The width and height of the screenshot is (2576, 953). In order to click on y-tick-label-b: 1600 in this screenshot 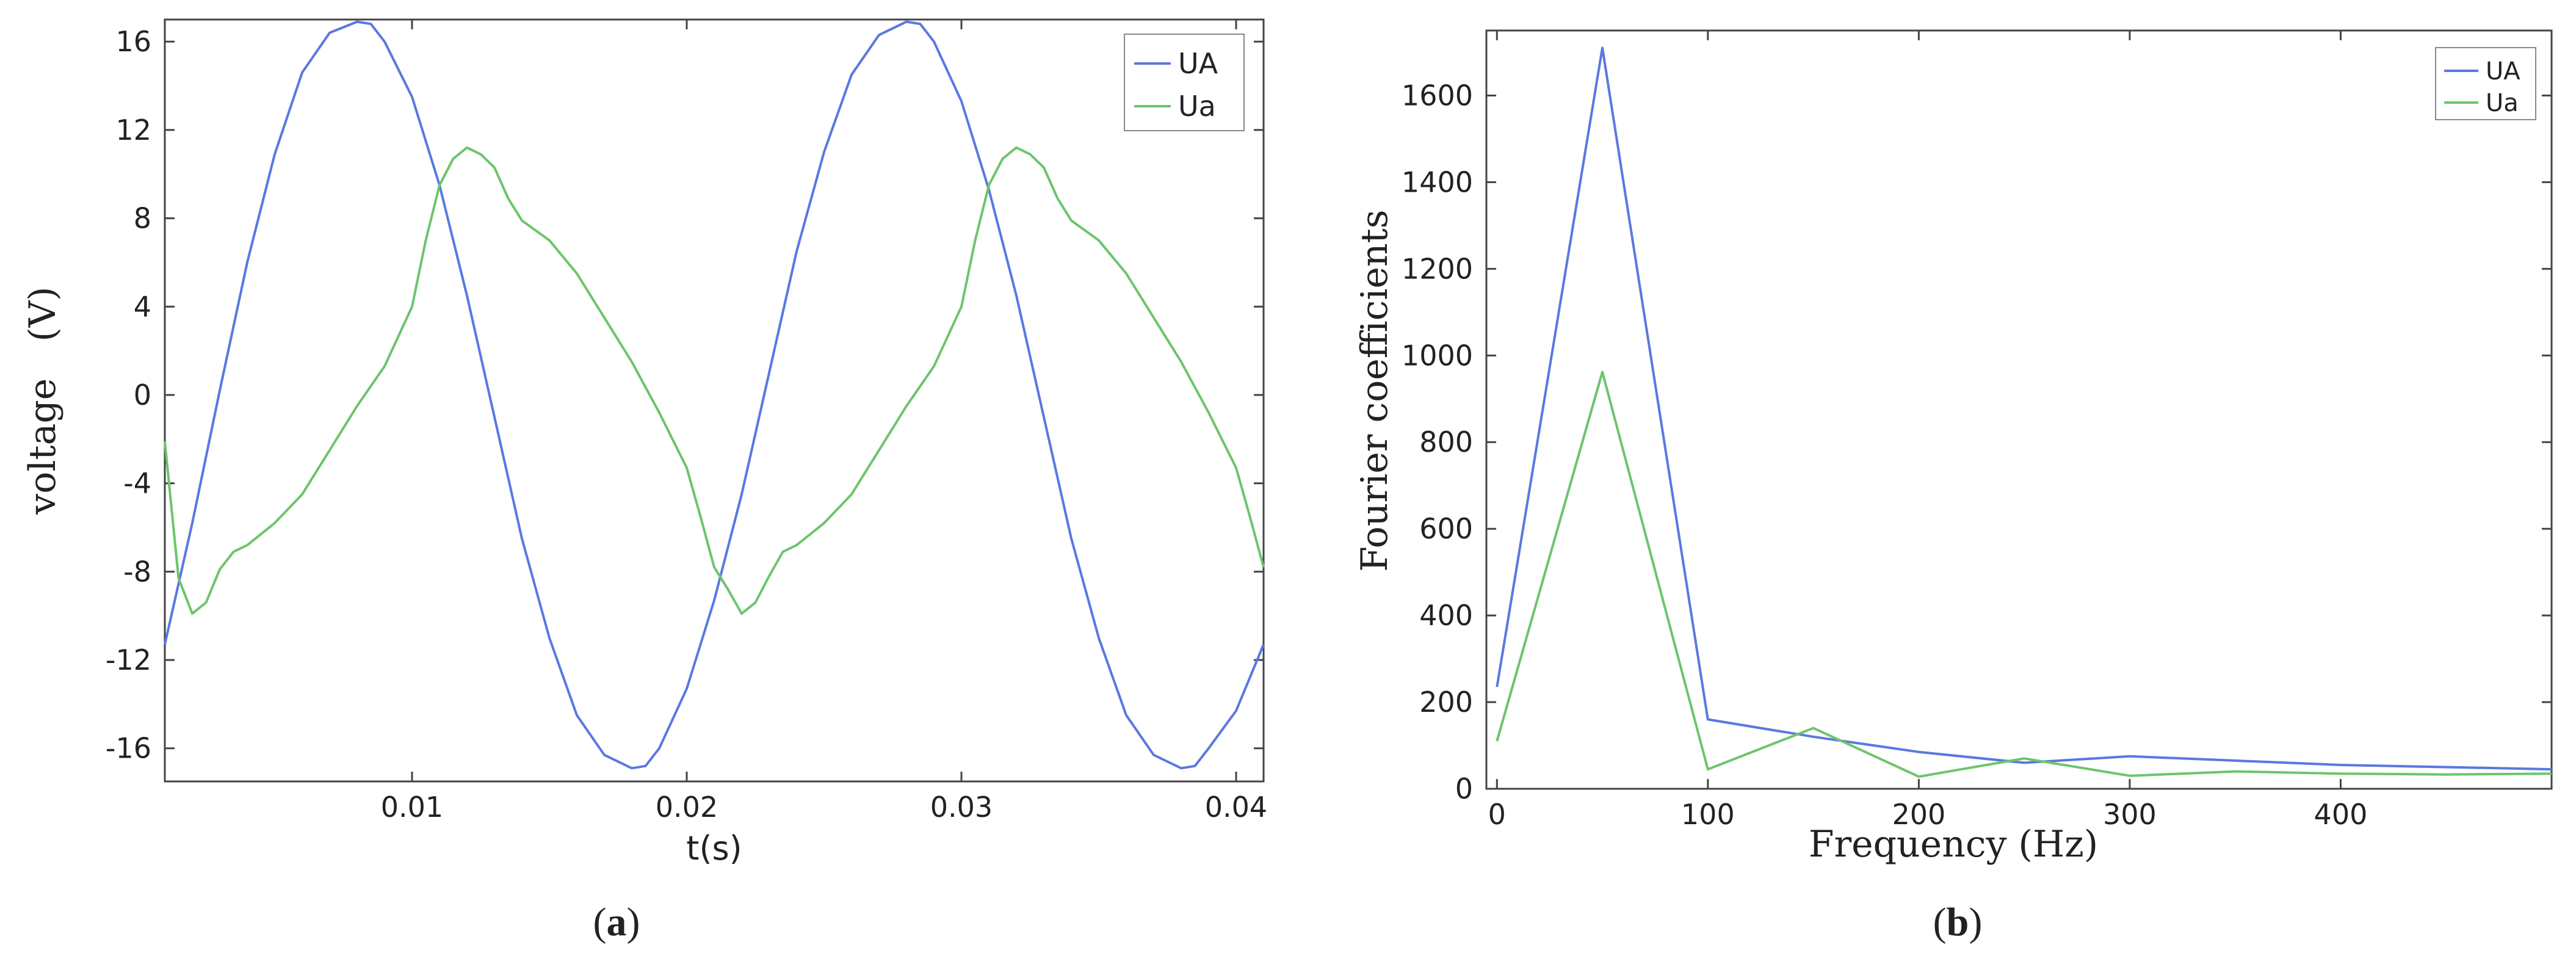, I will do `click(1437, 95)`.